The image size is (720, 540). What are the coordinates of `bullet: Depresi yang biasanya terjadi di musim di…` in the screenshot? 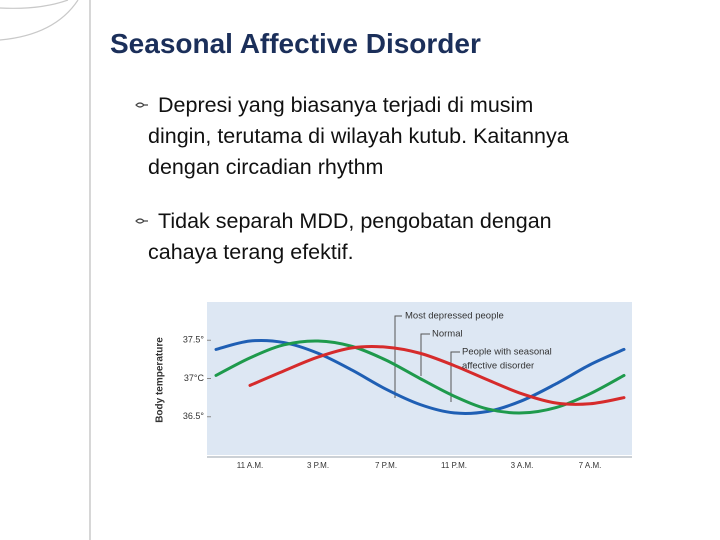 It's located at (352, 136).